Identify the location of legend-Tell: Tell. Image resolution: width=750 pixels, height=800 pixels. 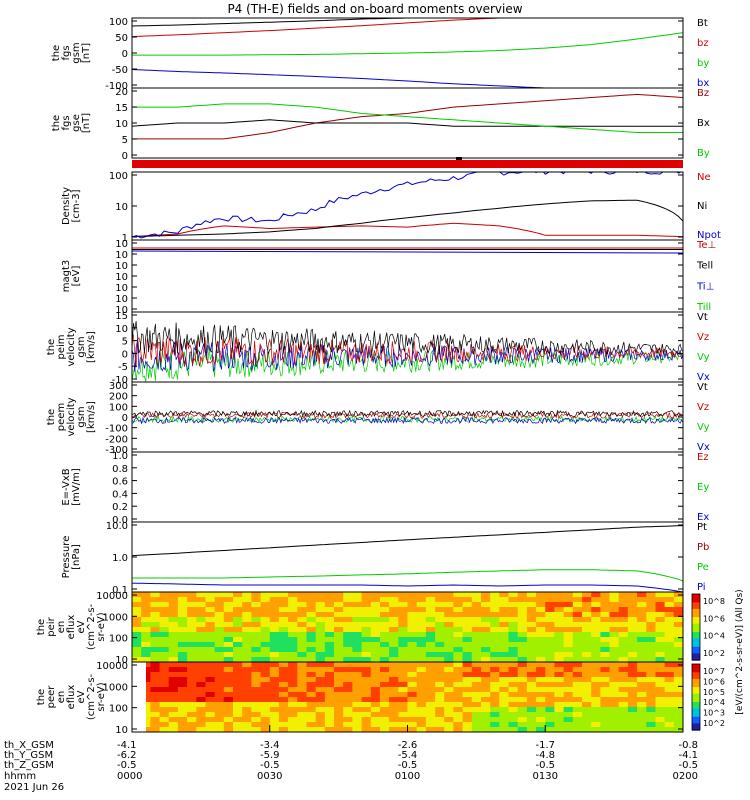
(704, 266).